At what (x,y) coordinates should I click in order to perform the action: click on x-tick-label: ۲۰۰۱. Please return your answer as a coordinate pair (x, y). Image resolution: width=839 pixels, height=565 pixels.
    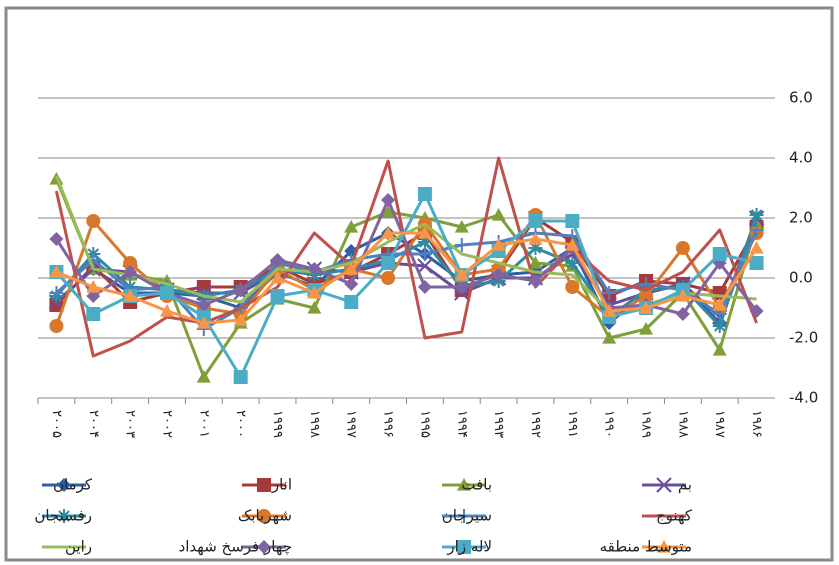
    Looking at the image, I should click on (203, 424).